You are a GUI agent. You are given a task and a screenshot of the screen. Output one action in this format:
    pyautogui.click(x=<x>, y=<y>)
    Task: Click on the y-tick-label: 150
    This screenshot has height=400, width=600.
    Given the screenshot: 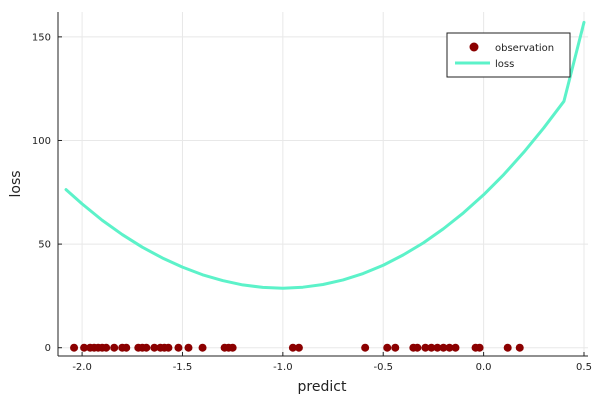 What is the action you would take?
    pyautogui.click(x=41, y=37)
    